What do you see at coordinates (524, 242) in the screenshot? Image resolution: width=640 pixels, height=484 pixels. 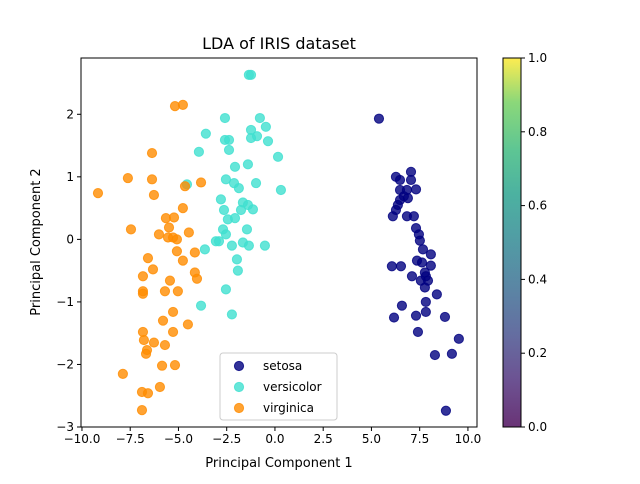 I see `colorbar: 0.0 0.2 0.4 0.6 0.8 1.0` at bounding box center [524, 242].